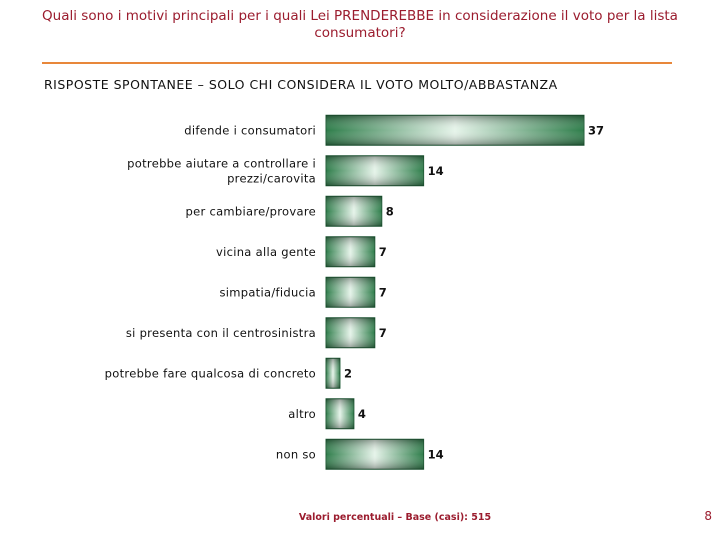  I want to click on category-label-line: altro, so click(302, 414).